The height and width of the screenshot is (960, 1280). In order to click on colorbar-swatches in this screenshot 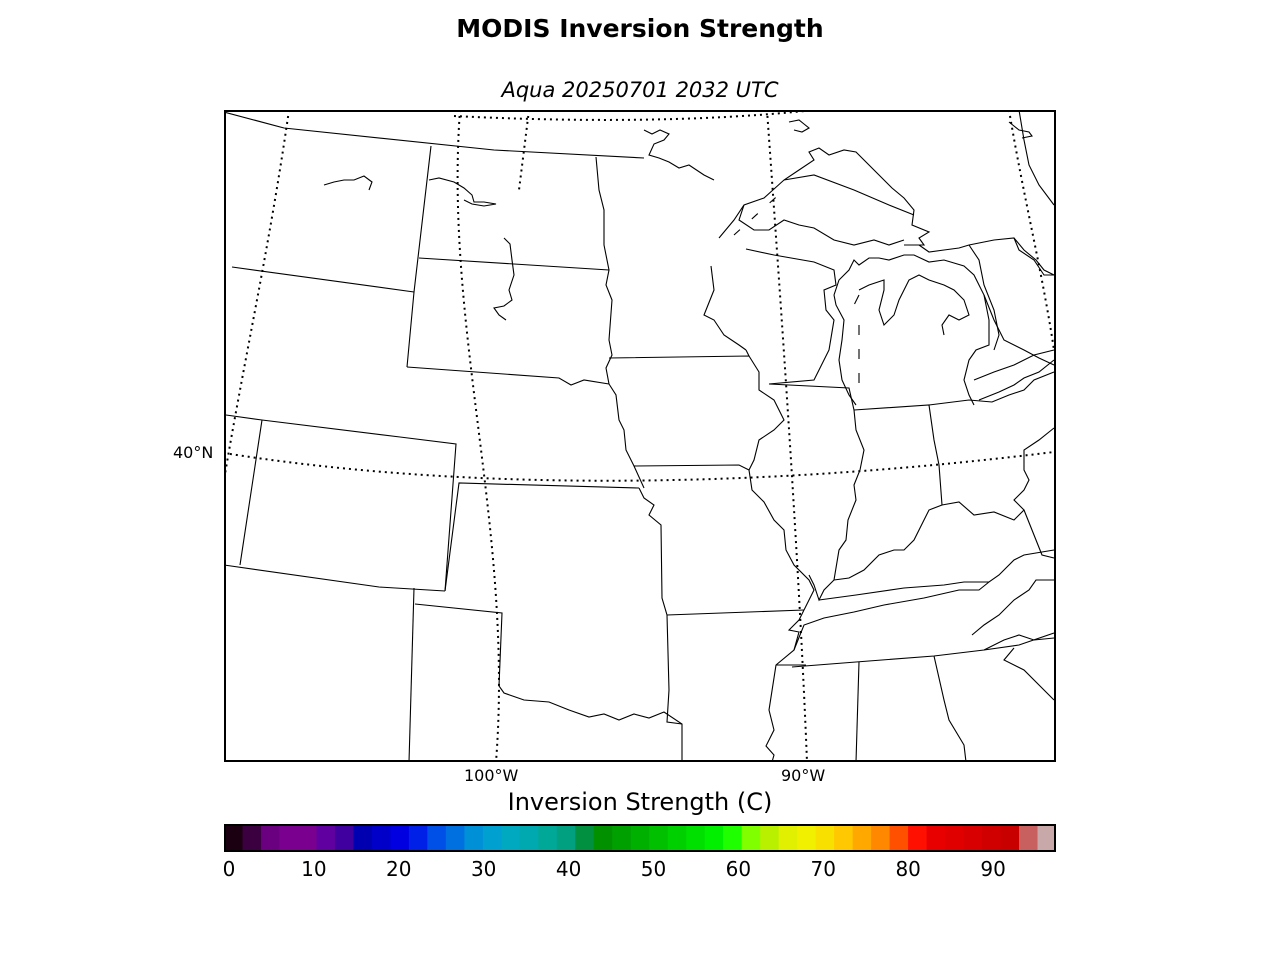, I will do `click(640, 838)`.